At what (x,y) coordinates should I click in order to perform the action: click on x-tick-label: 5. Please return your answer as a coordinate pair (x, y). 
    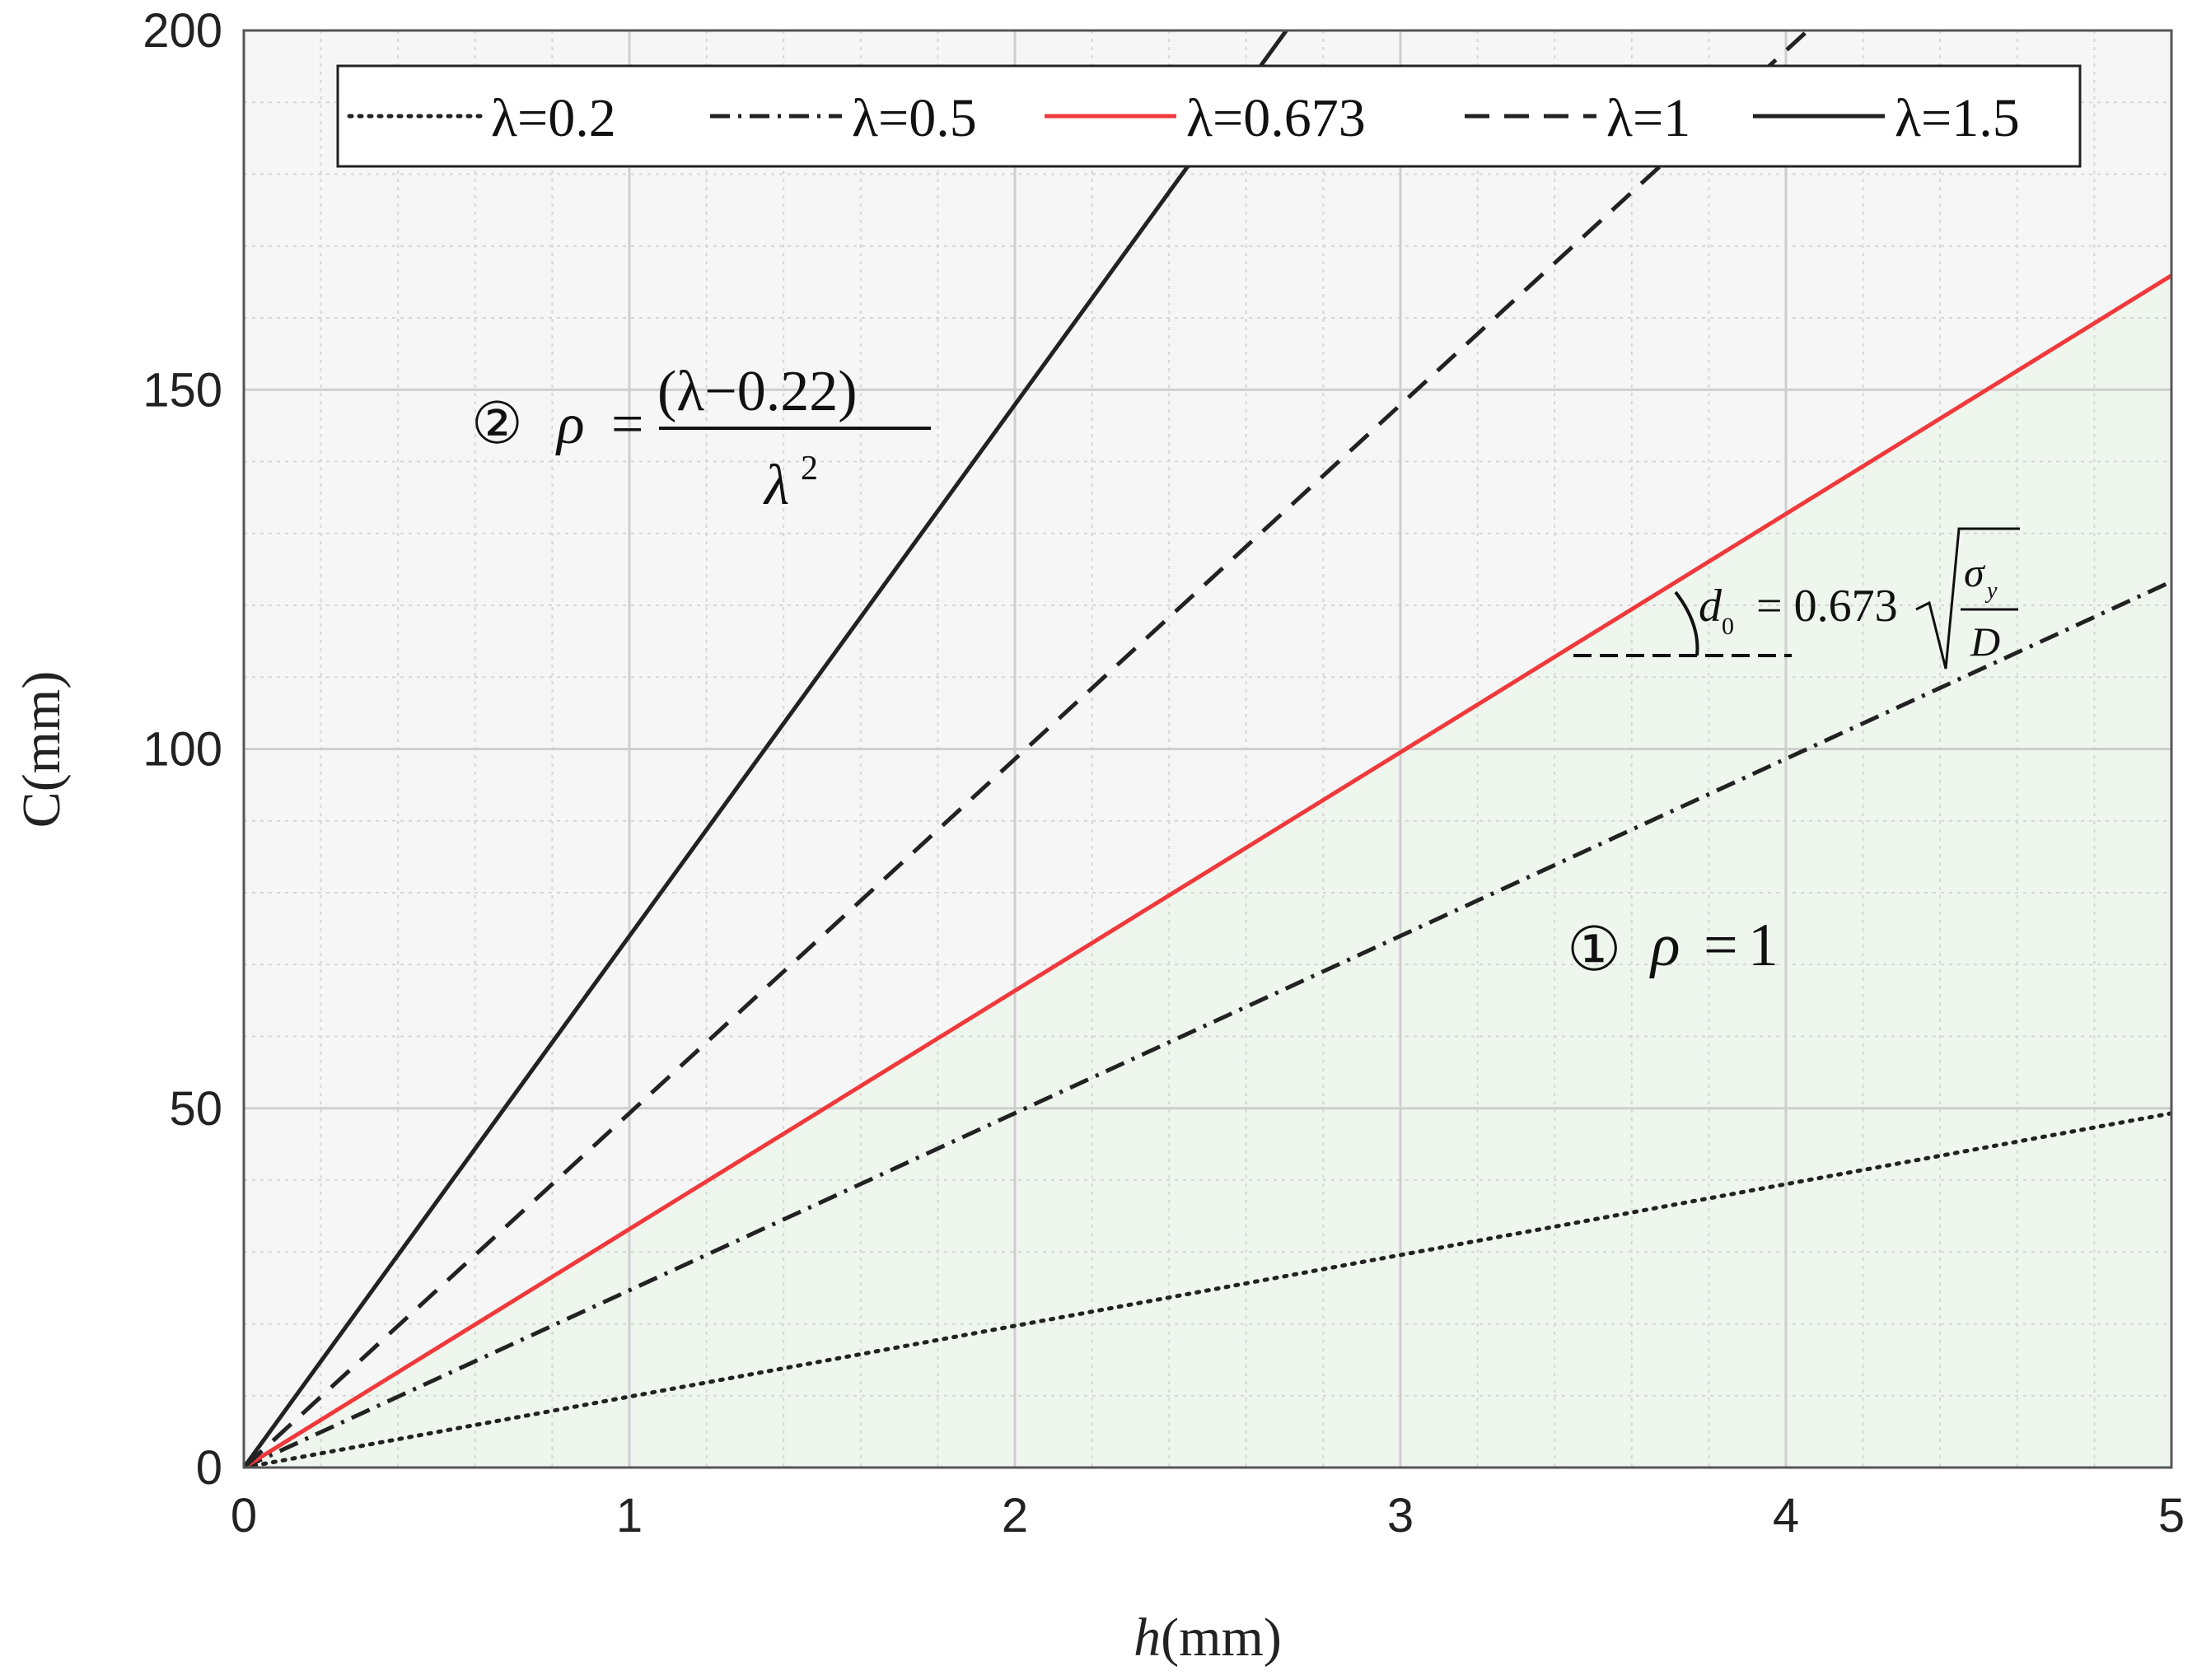
    Looking at the image, I should click on (2171, 1515).